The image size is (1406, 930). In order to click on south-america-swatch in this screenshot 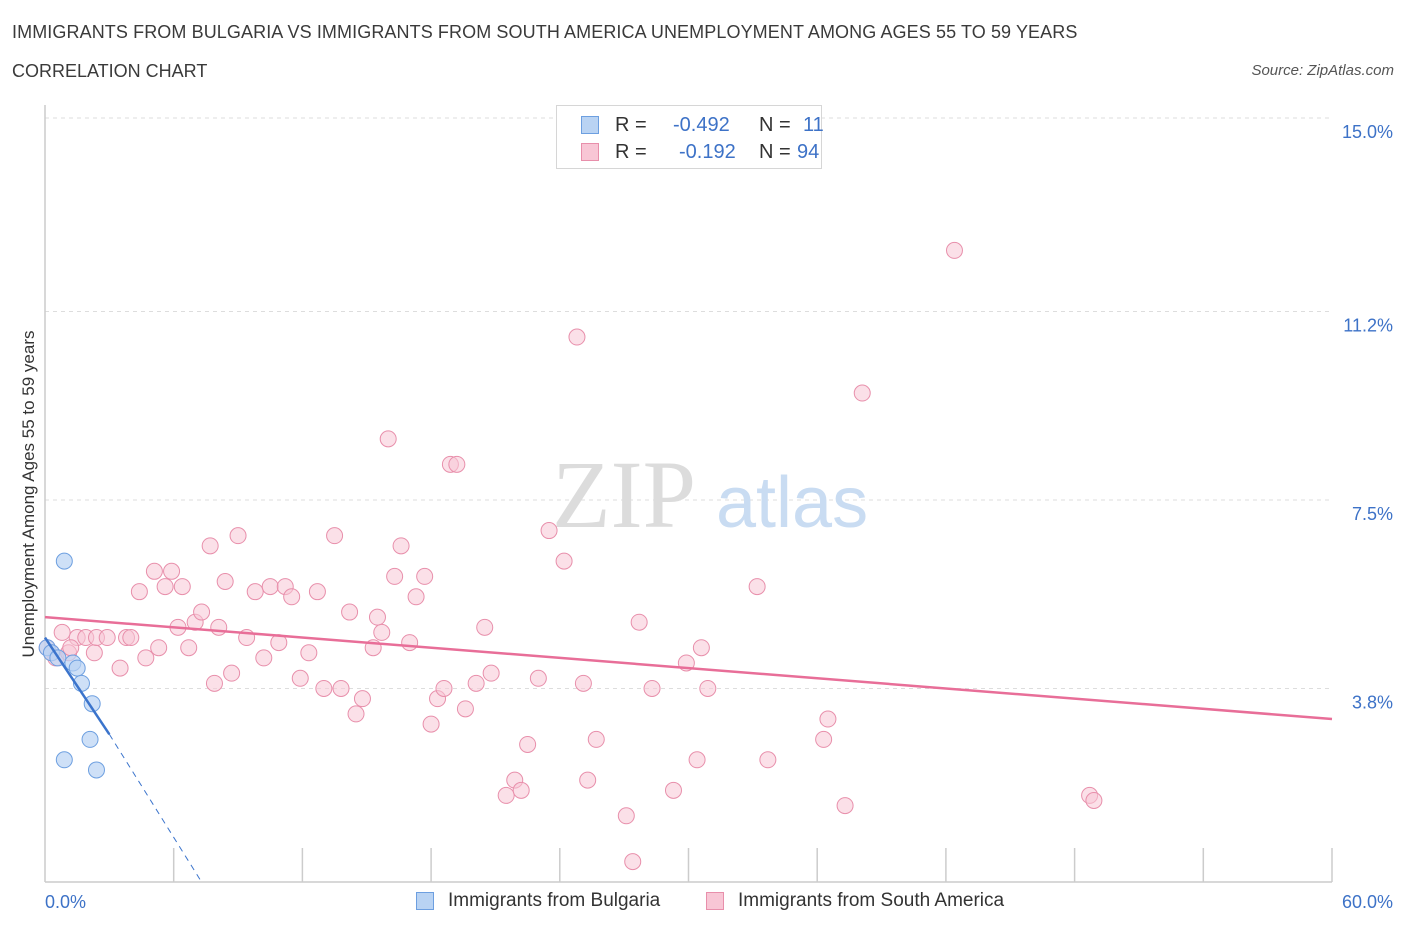, I will do `click(590, 152)`.